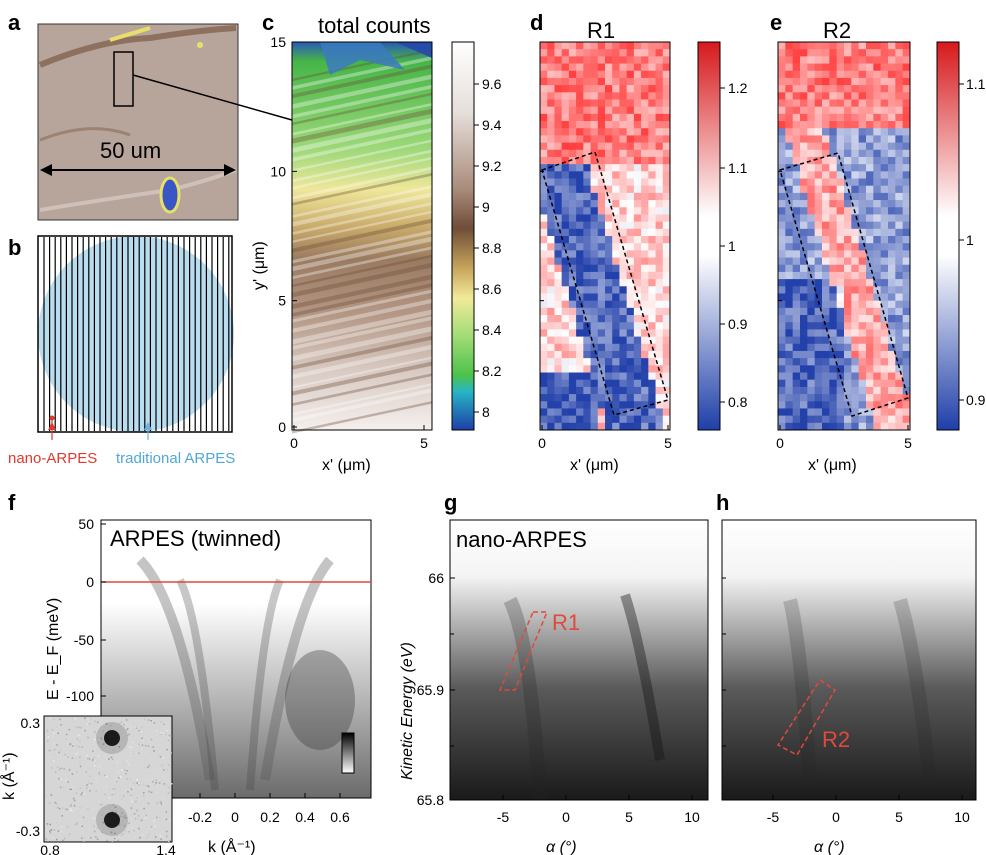 Image resolution: width=986 pixels, height=855 pixels. Describe the element at coordinates (86, 524) in the screenshot. I see `panel-f-ytick: 50` at that location.